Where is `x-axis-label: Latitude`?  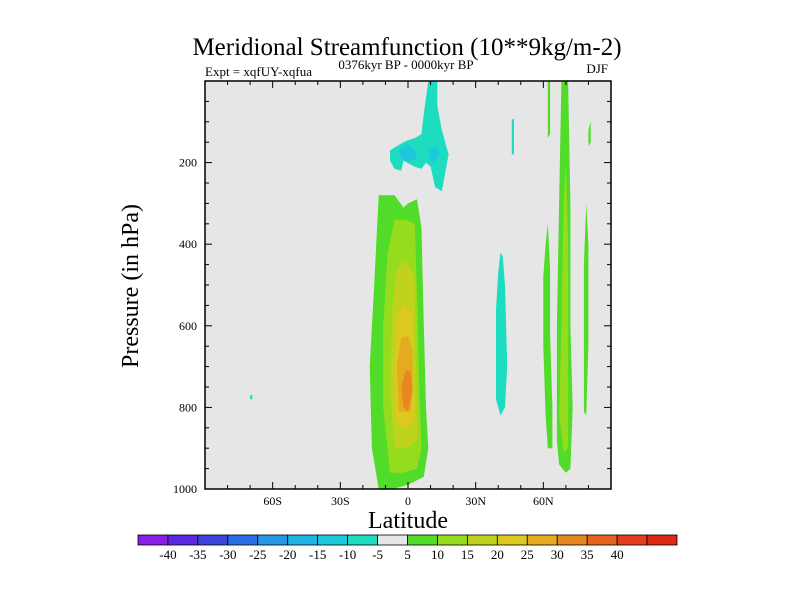
x-axis-label: Latitude is located at coordinates (408, 521).